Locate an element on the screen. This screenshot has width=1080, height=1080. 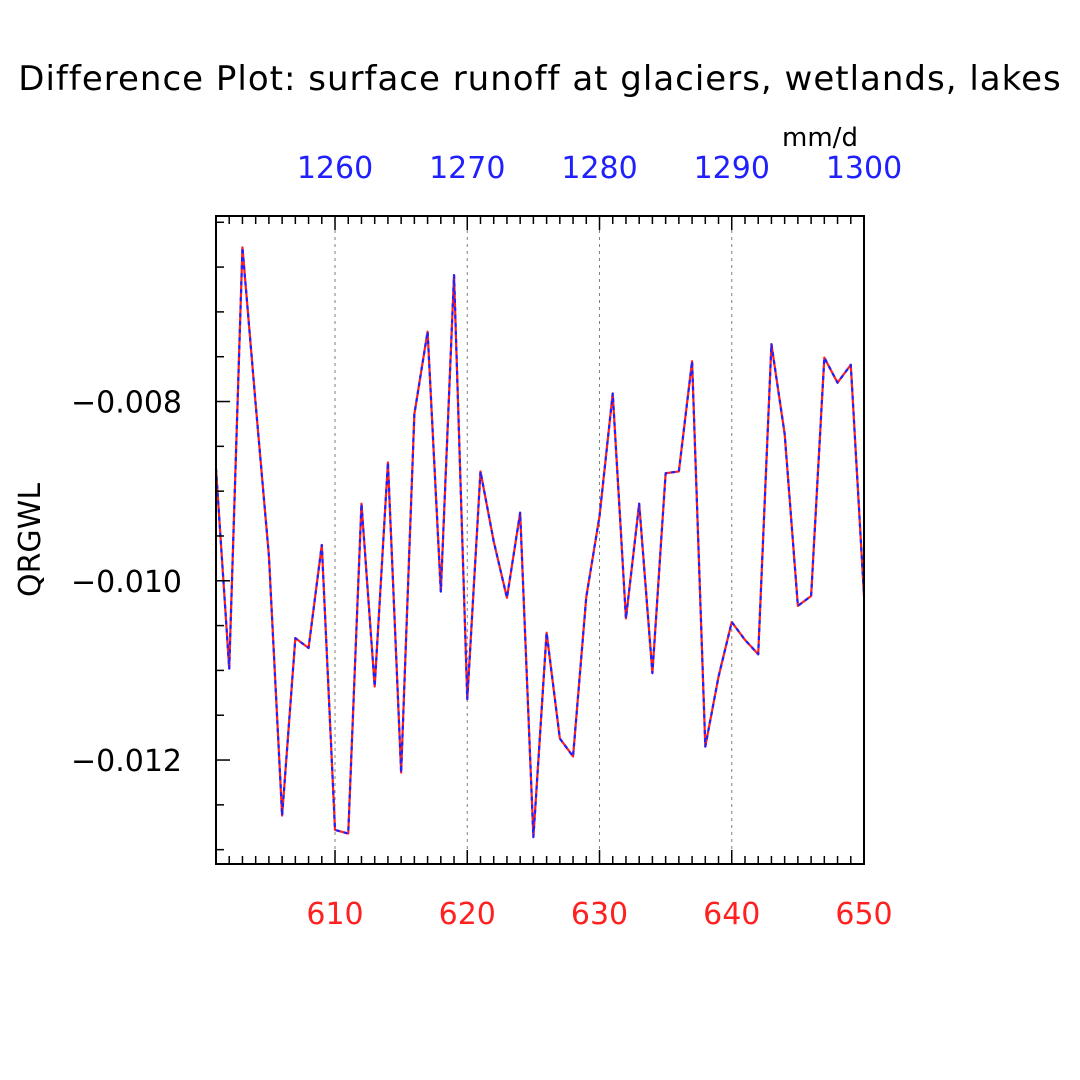
x-tick-label: 620 is located at coordinates (467, 914).